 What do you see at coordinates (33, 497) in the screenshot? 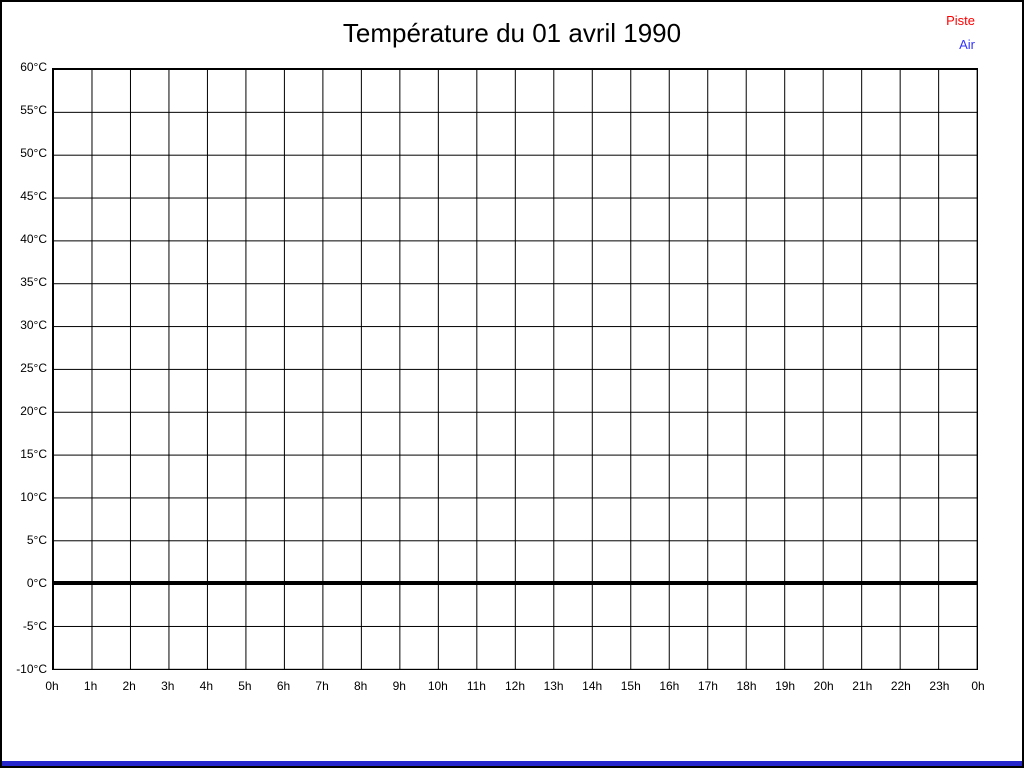
I see `y-tick-label: 10°C` at bounding box center [33, 497].